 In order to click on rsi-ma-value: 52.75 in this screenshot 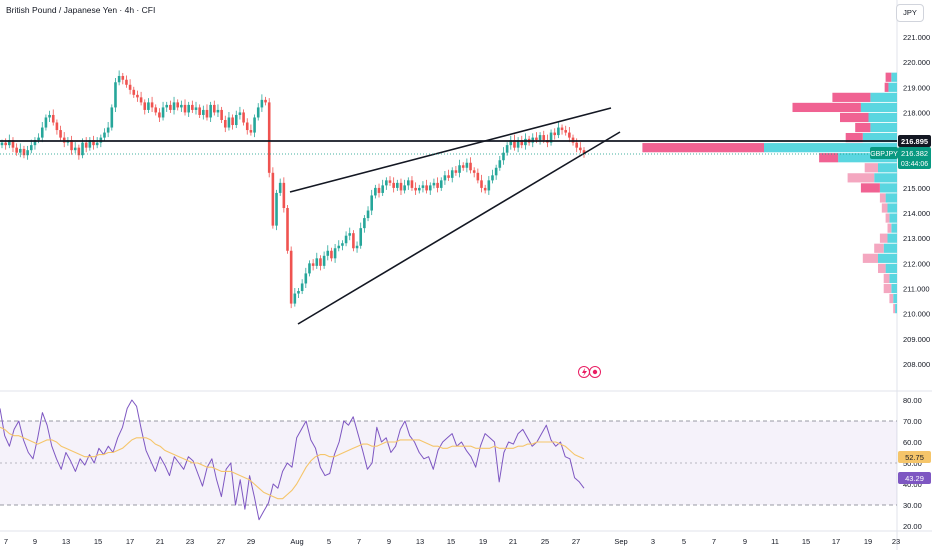, I will do `click(914, 457)`.